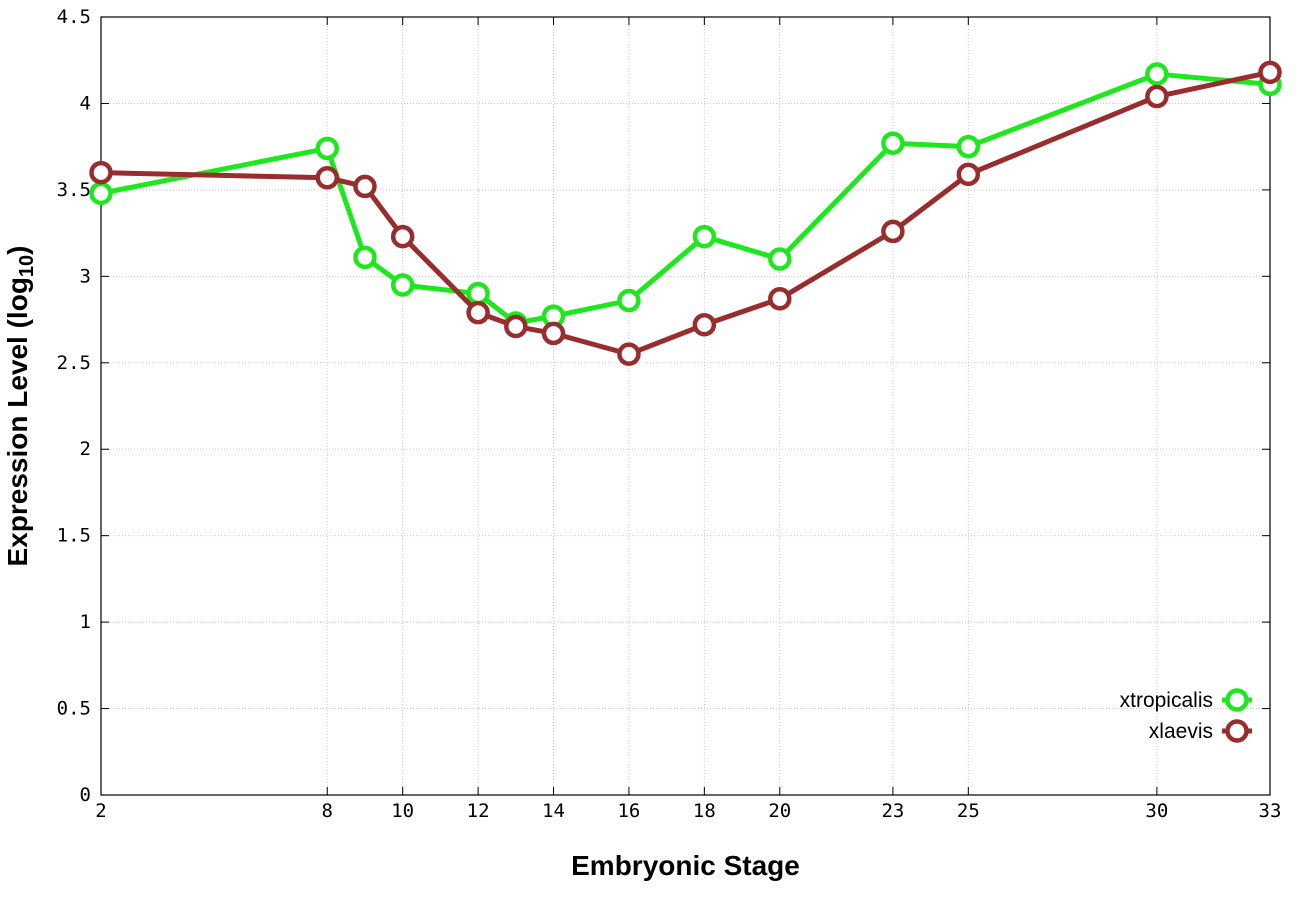  I want to click on y-axis-title-close: ), so click(17, 250).